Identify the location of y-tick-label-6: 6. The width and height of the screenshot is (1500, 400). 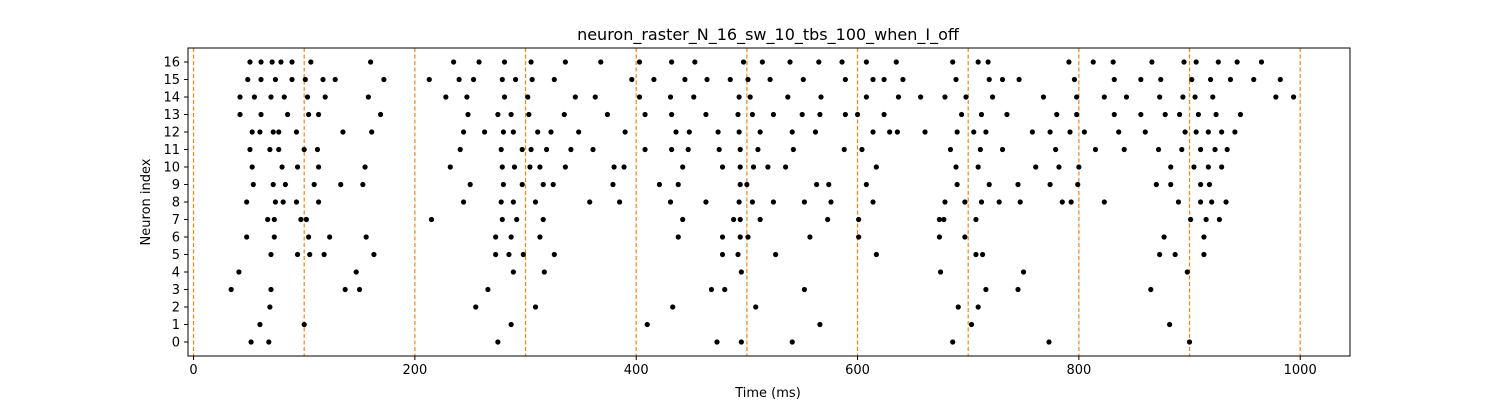
(176, 238).